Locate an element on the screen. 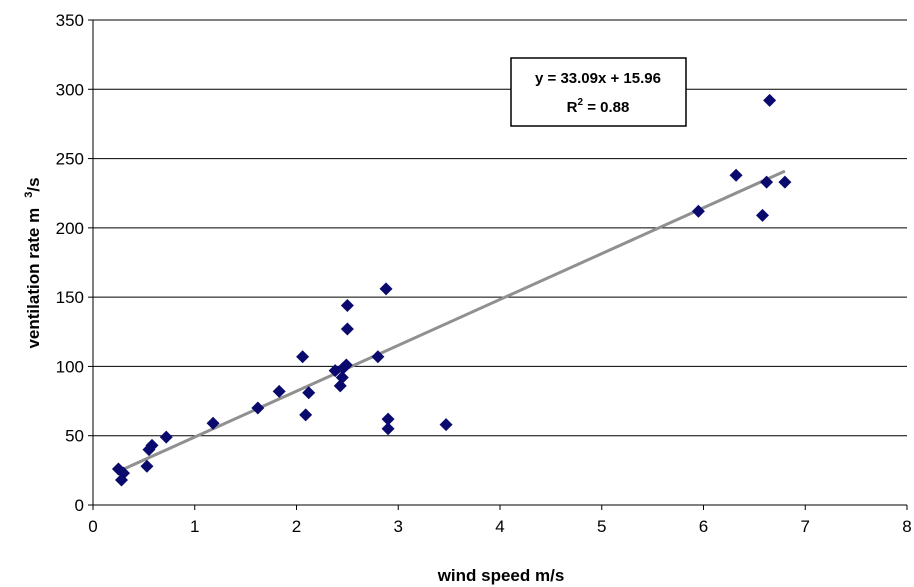 This screenshot has height=587, width=914. x-axis-title: wind speed m/s is located at coordinates (501, 575).